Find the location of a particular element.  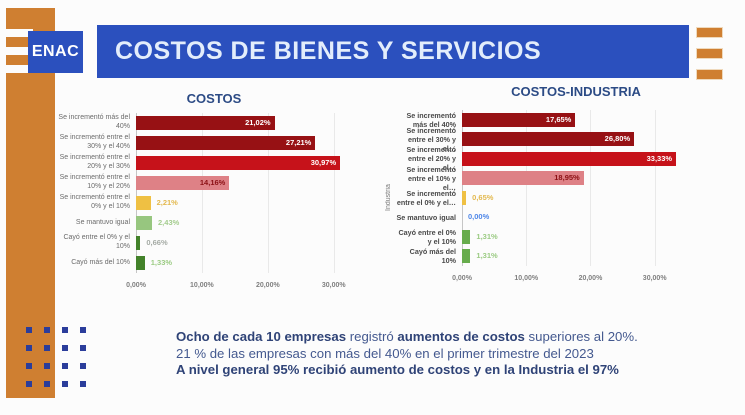

bar-value: 21,02% is located at coordinates (258, 122).